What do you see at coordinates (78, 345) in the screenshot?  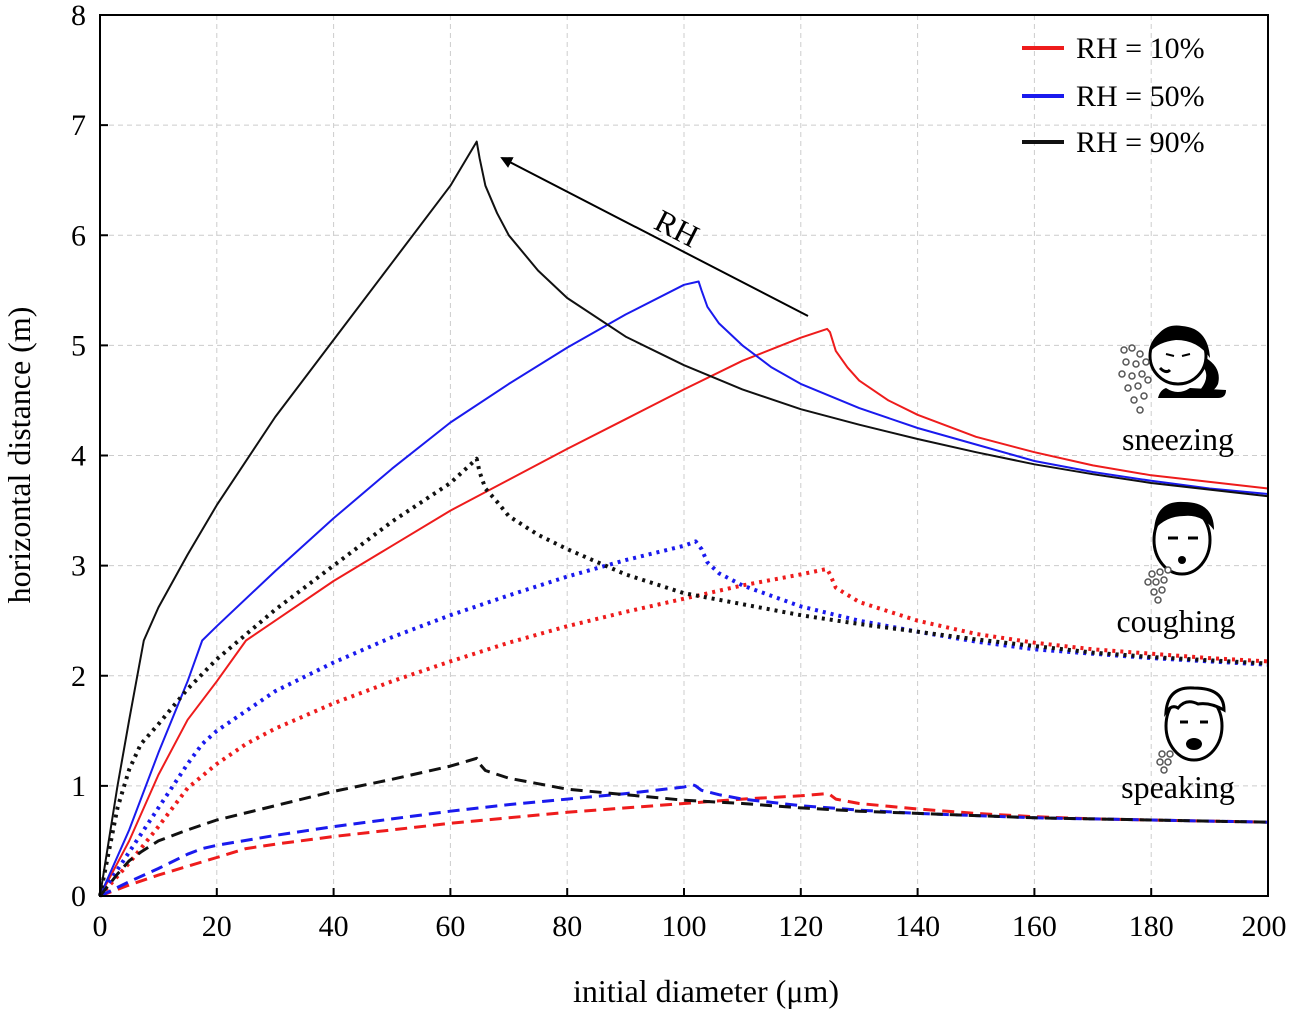 I see `y-tick-label: 5` at bounding box center [78, 345].